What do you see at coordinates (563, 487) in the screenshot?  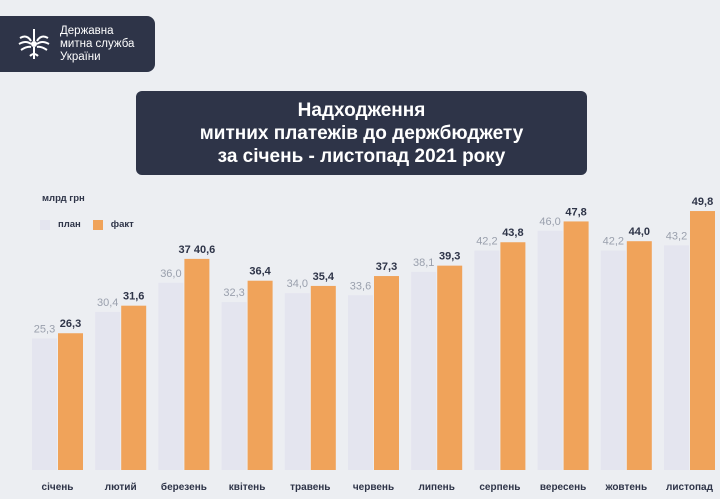 I see `category-label-8: вересень` at bounding box center [563, 487].